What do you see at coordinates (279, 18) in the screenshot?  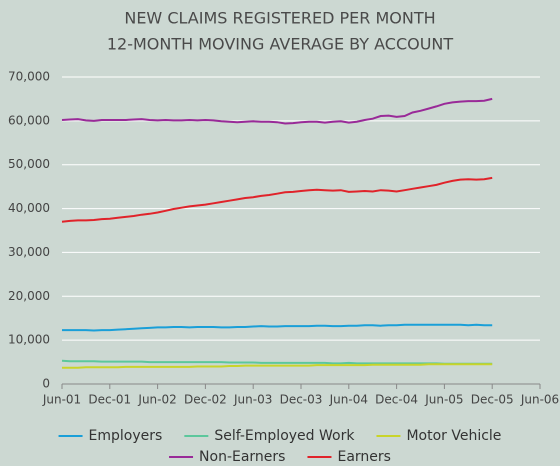 I see `chart-title: NEW CLAIMS REGISTERED PER MONTH` at bounding box center [279, 18].